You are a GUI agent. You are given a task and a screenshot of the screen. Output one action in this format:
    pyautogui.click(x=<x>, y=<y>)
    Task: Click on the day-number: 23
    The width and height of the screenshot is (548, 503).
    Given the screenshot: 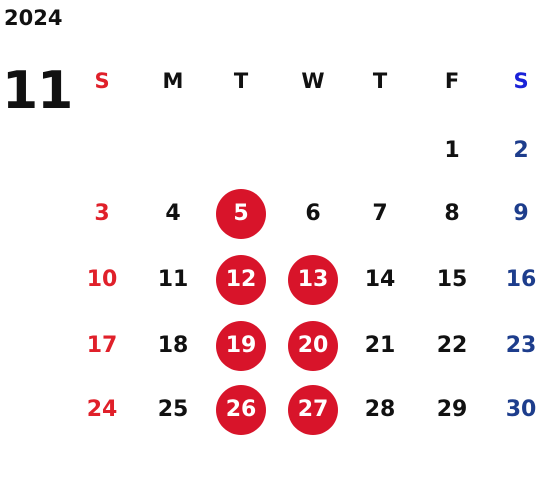 What is the action you would take?
    pyautogui.click(x=521, y=345)
    